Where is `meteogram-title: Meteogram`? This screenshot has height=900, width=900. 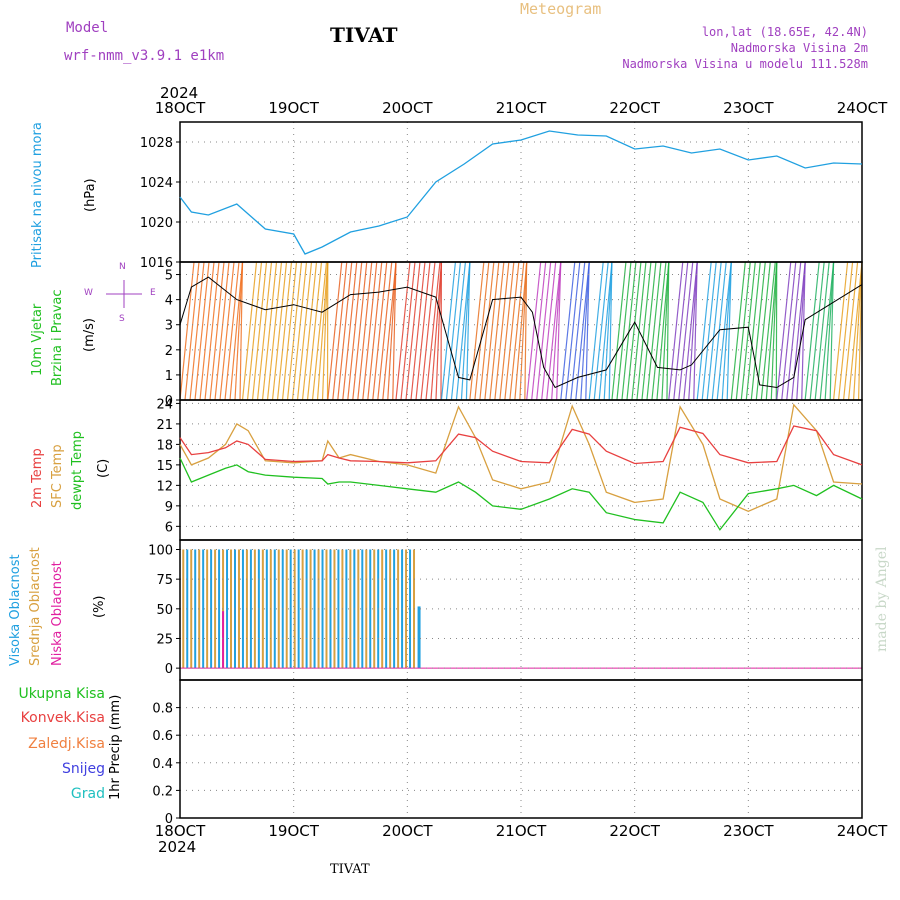 meteogram-title: Meteogram is located at coordinates (561, 9).